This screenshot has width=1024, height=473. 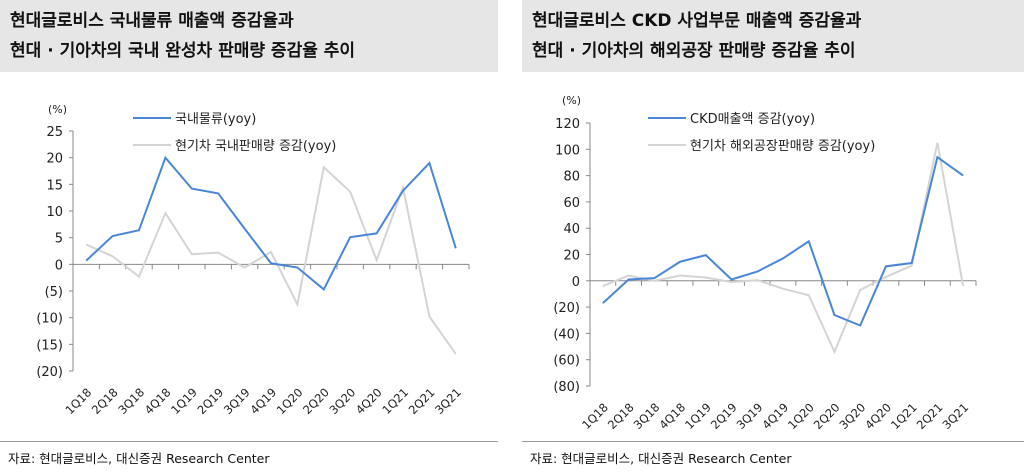 I want to click on legend-label: 현기차 해외공장판매량 증감(yoy), so click(x=782, y=146).